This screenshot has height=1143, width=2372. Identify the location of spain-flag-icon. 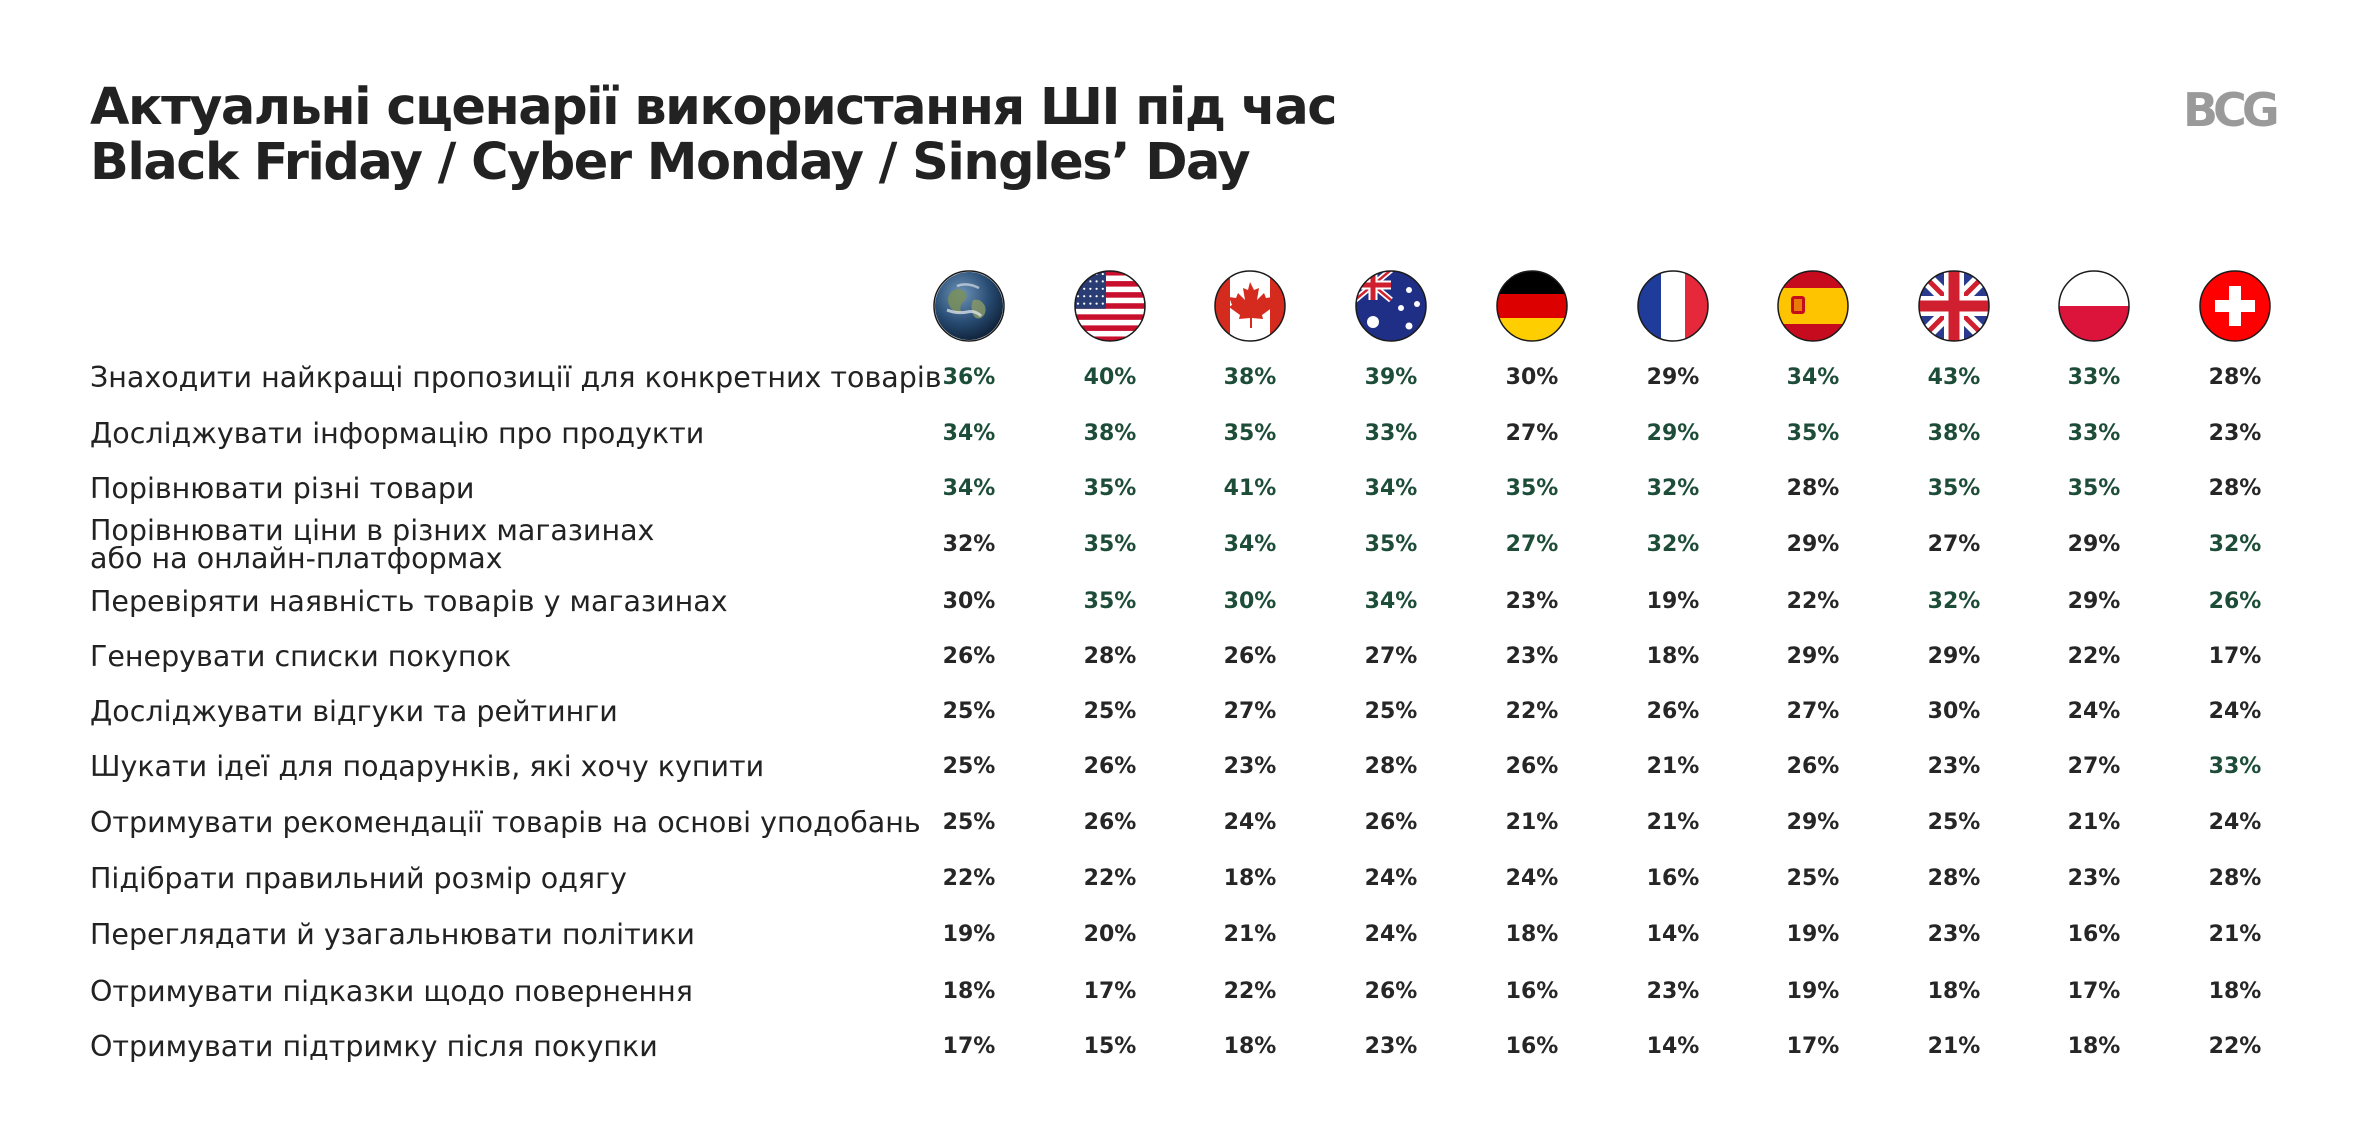
(1813, 306).